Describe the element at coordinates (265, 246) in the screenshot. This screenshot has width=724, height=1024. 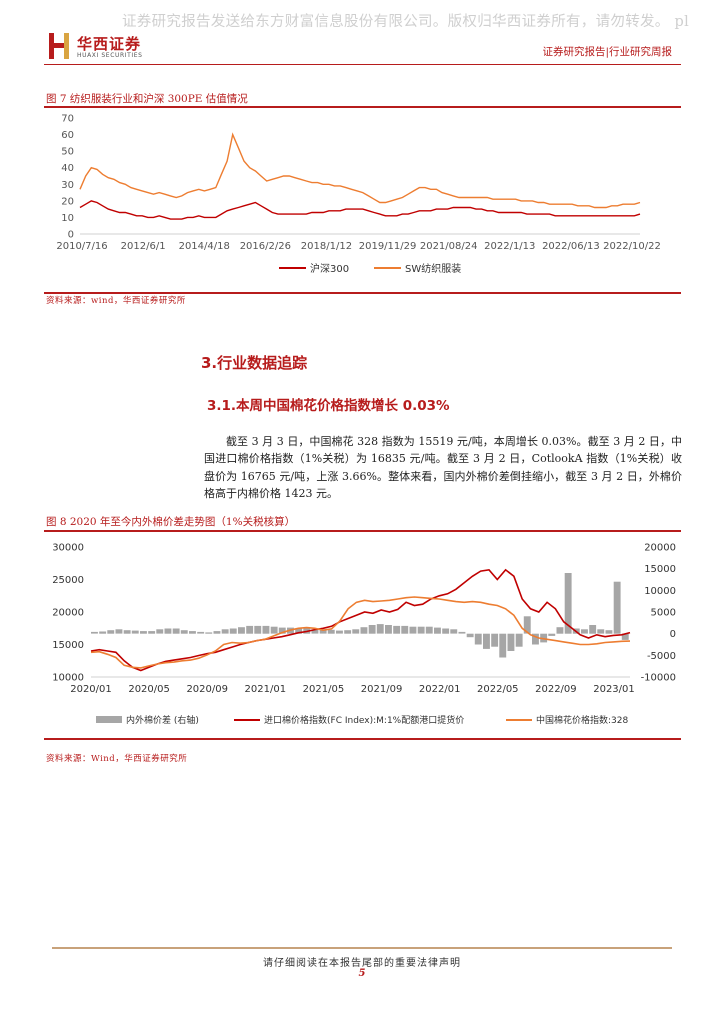
I see `x-tick-label: 2016/2/26` at that location.